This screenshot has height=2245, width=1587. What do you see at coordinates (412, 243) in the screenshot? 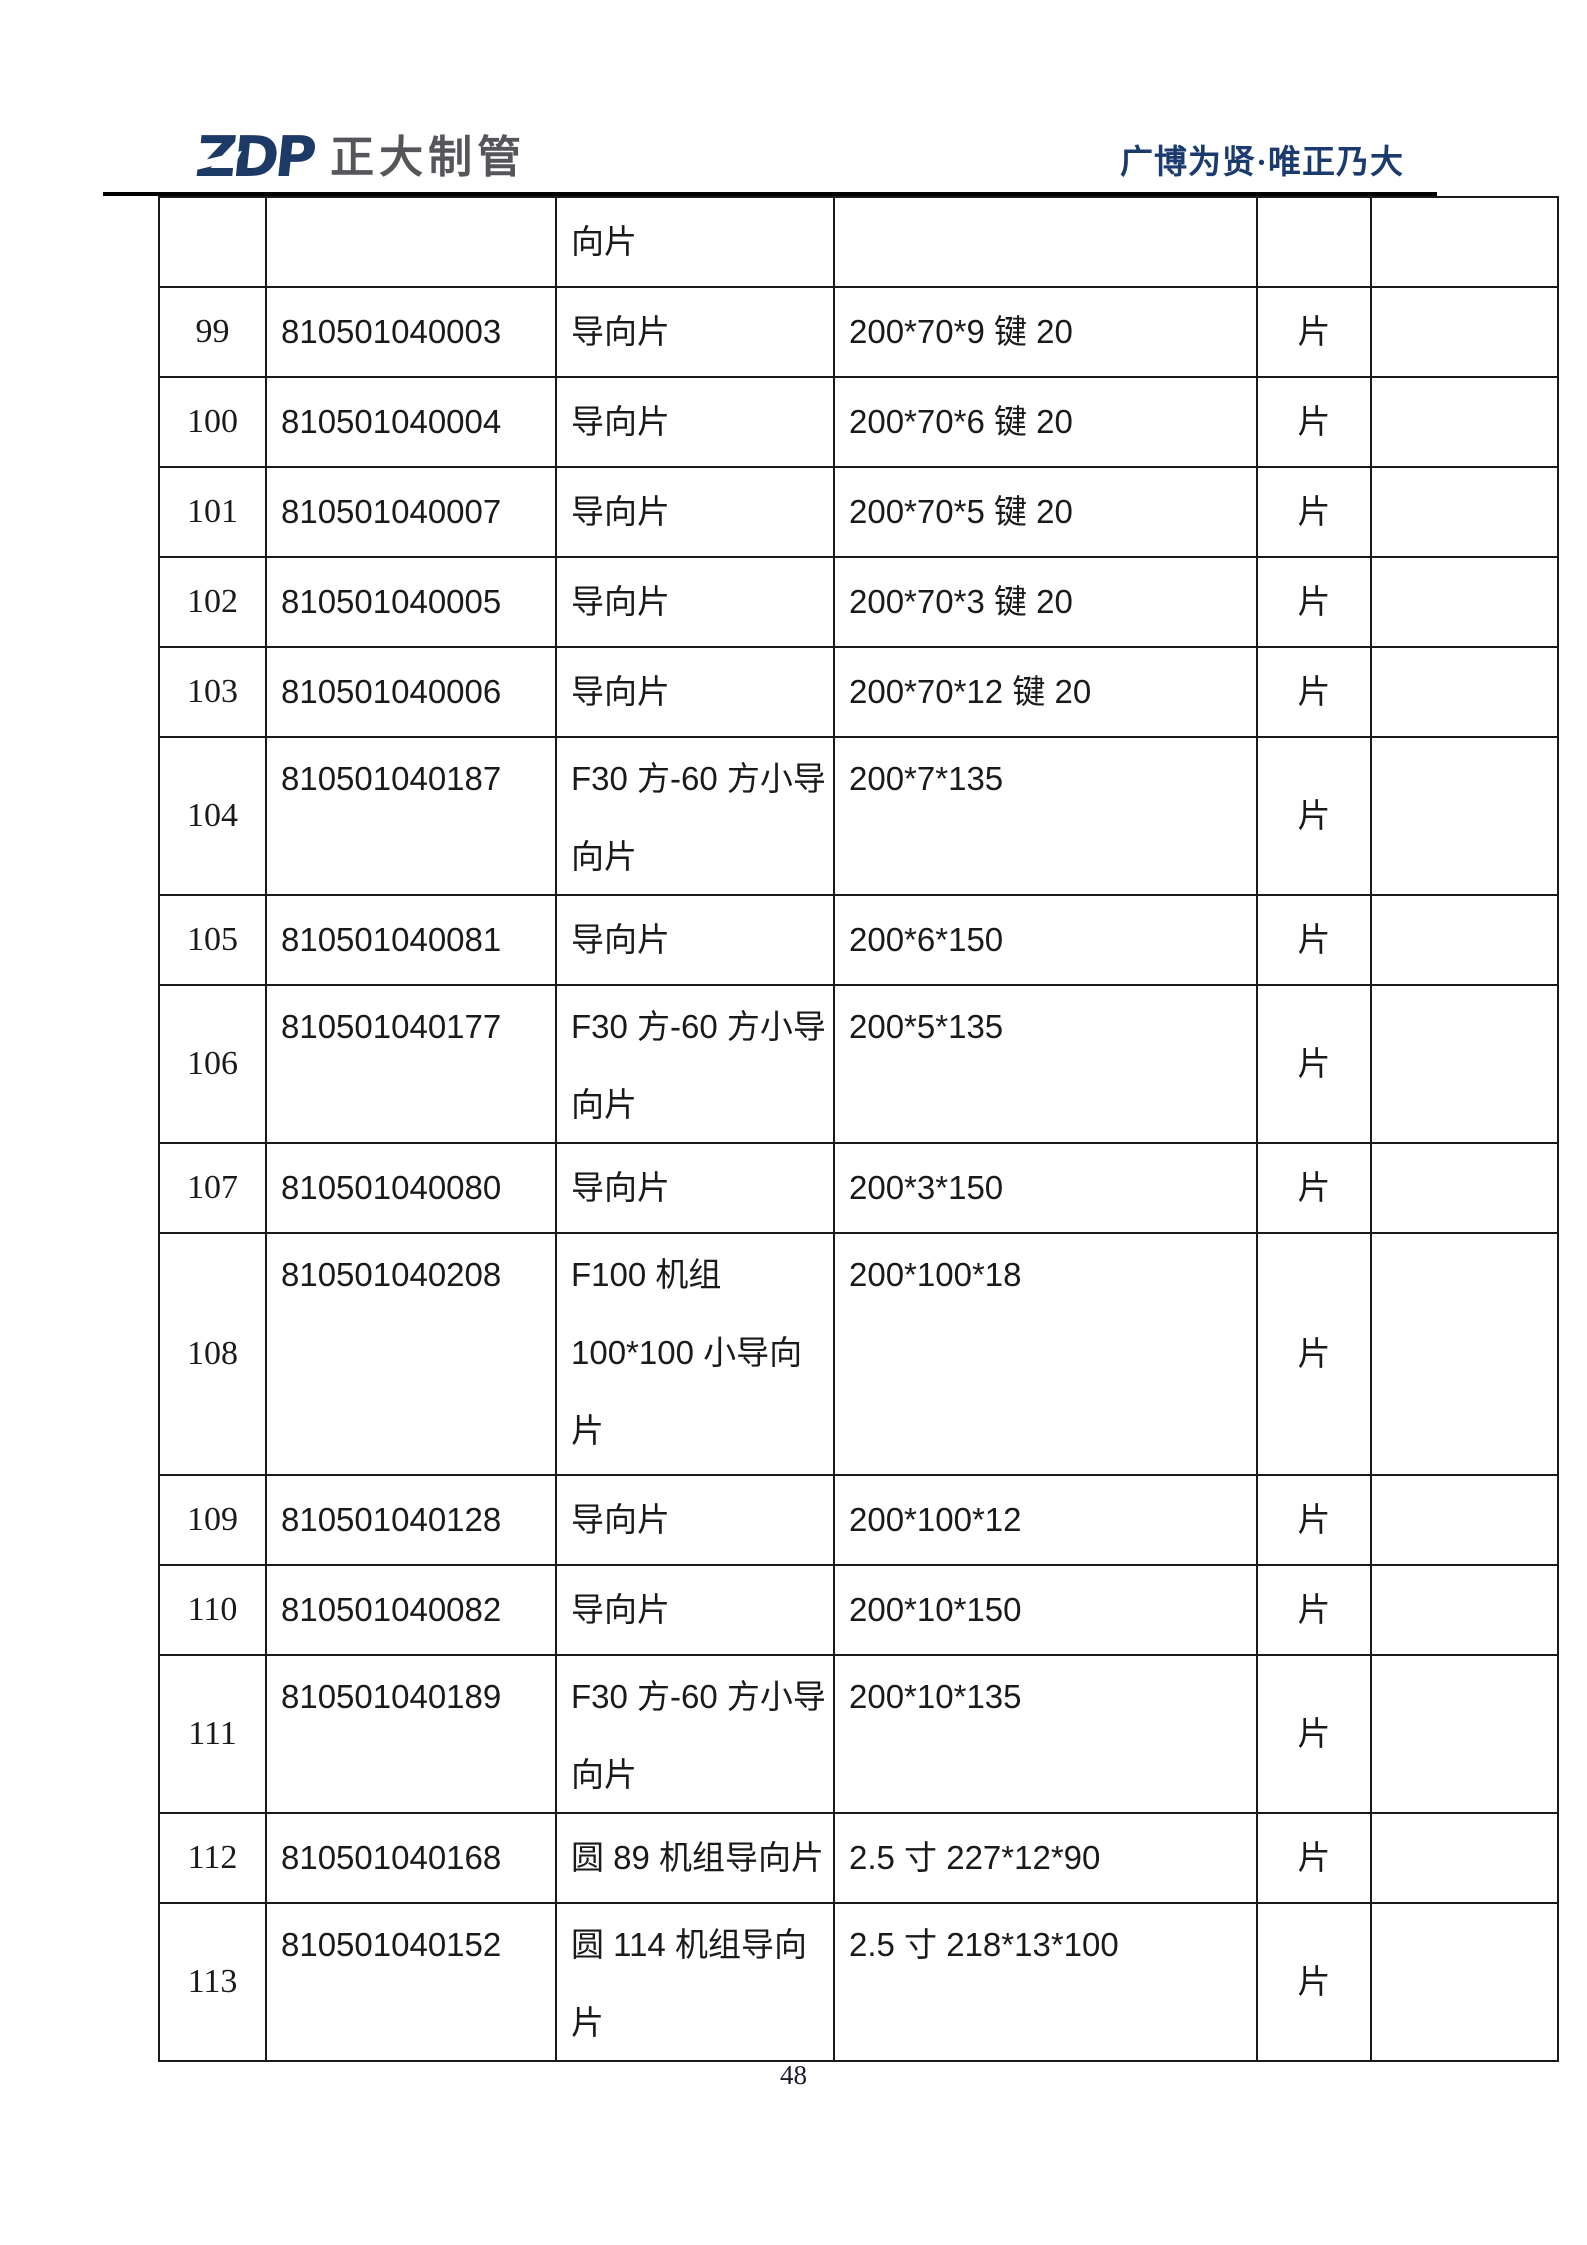
I see `code-cell` at bounding box center [412, 243].